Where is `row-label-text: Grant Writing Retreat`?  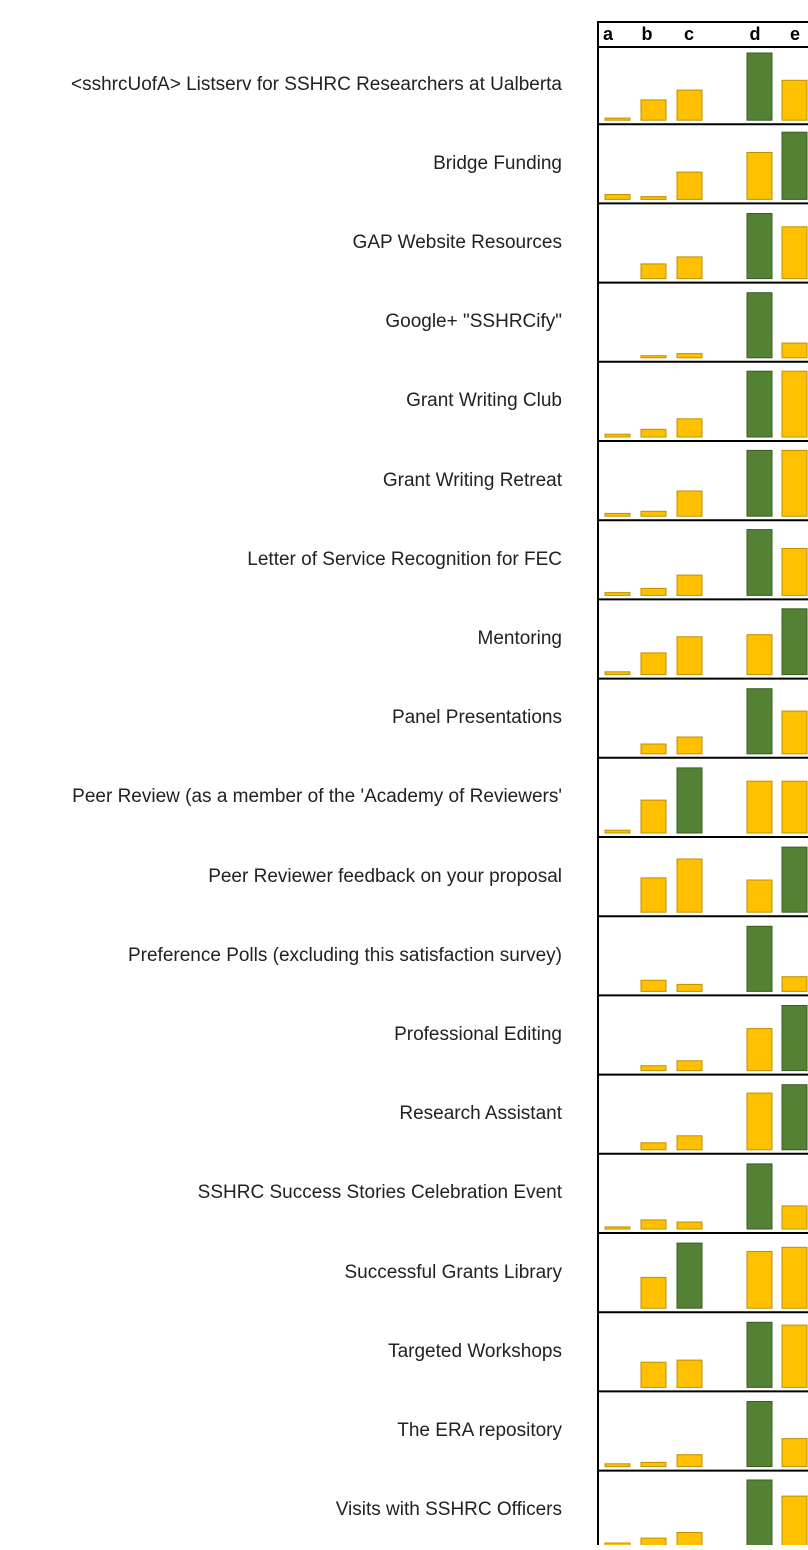 row-label-text: Grant Writing Retreat is located at coordinates (472, 480).